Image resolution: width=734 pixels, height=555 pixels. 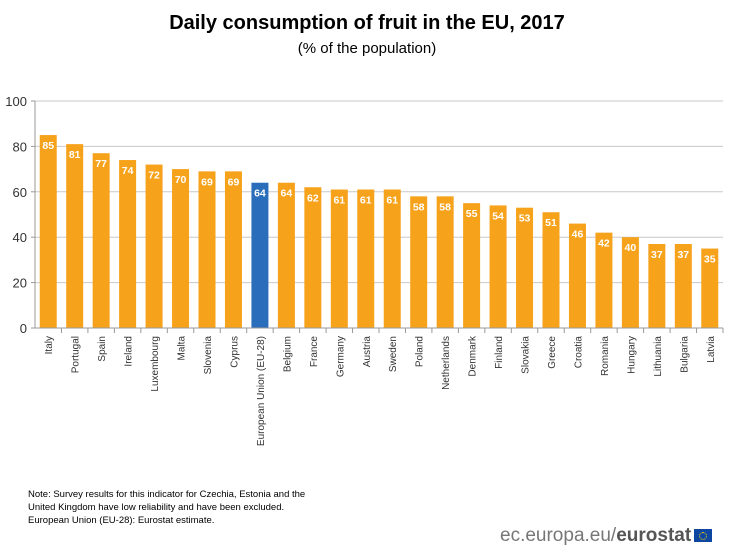 I want to click on data-label: 42, so click(x=604, y=244).